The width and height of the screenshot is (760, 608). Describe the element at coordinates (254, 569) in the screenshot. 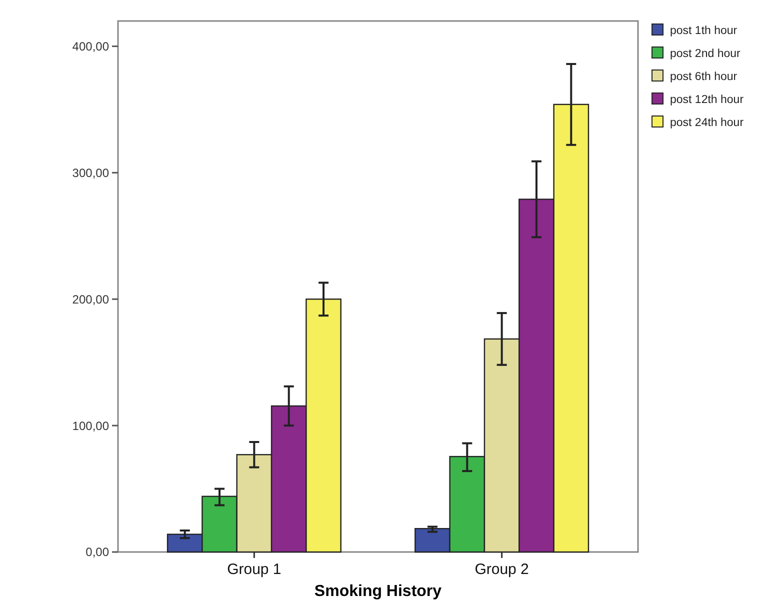

I see `x-tick-label: Group 1` at that location.